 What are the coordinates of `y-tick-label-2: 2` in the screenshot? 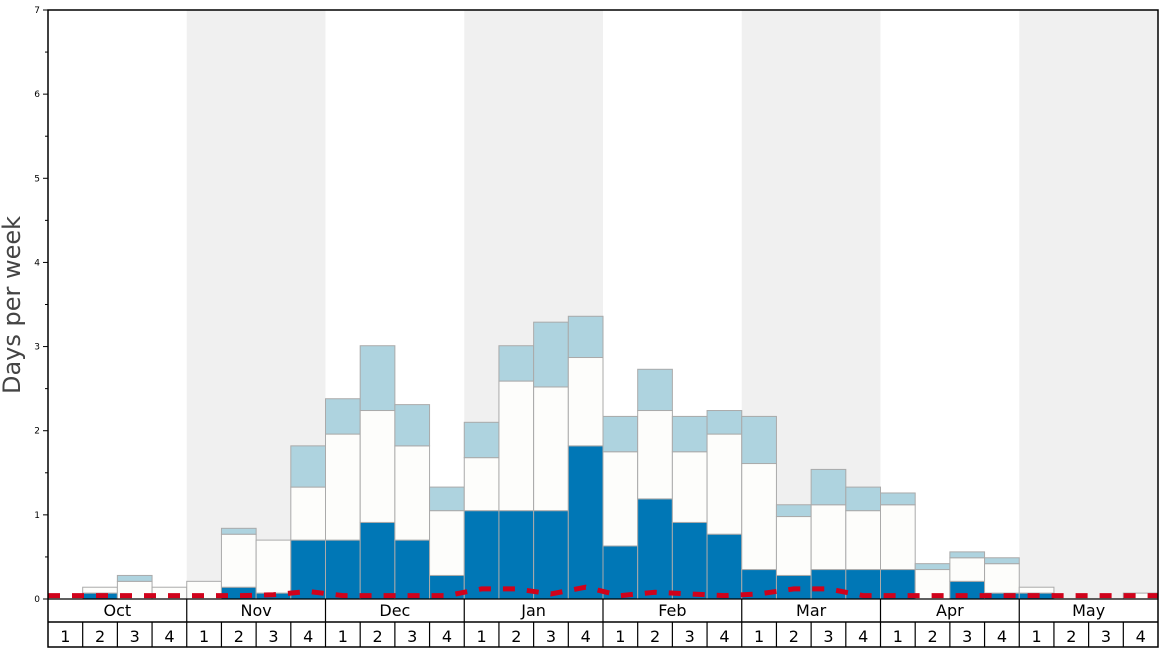 It's located at (37, 432).